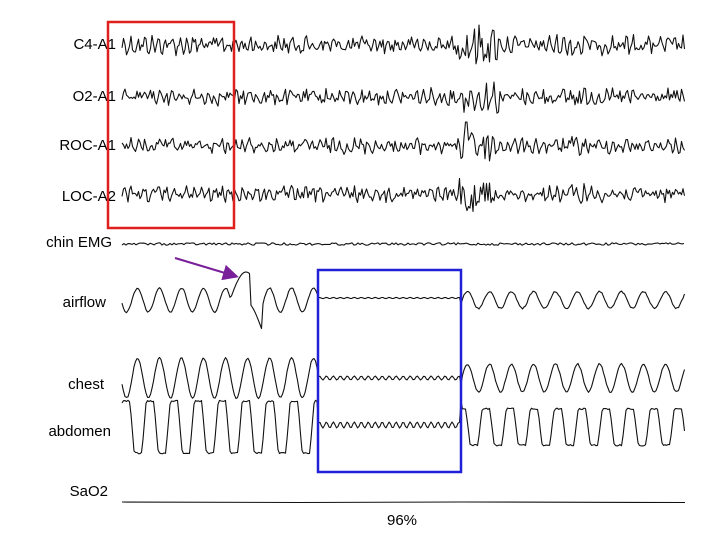 The image size is (720, 540). What do you see at coordinates (85, 302) in the screenshot?
I see `channel-label: airflow` at bounding box center [85, 302].